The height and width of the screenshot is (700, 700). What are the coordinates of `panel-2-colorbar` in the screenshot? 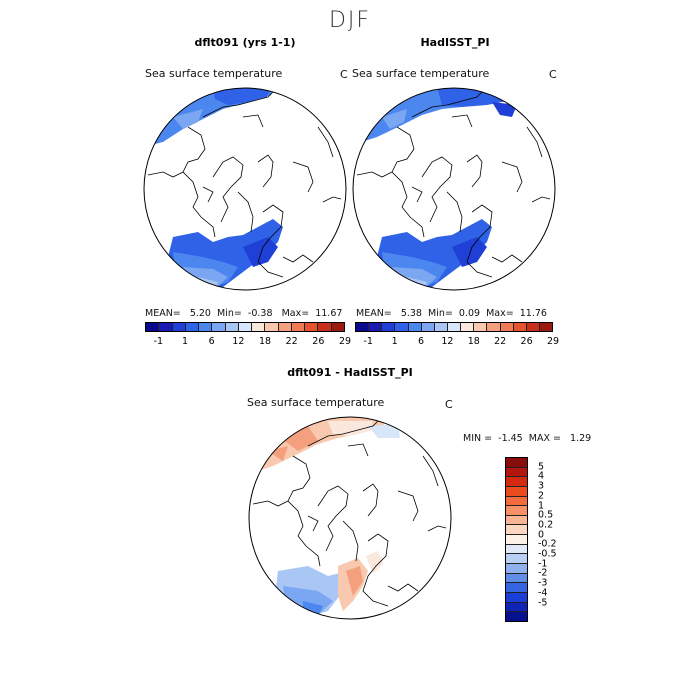 It's located at (454, 327).